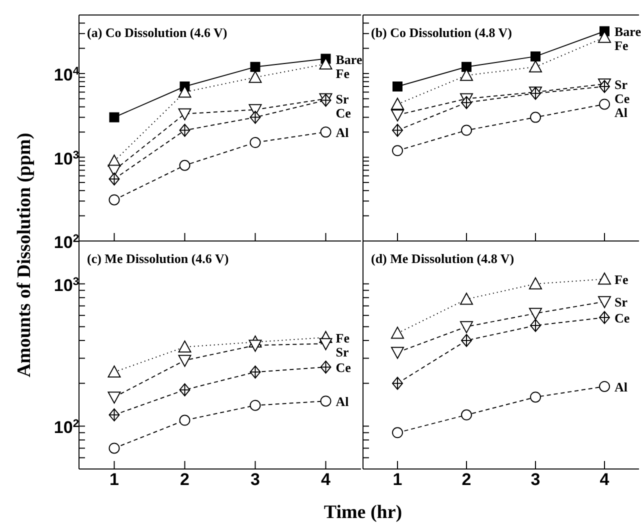 Image resolution: width=641 pixels, height=526 pixels. I want to click on y-tick-label: 10$^{4}$, so click(67, 75).